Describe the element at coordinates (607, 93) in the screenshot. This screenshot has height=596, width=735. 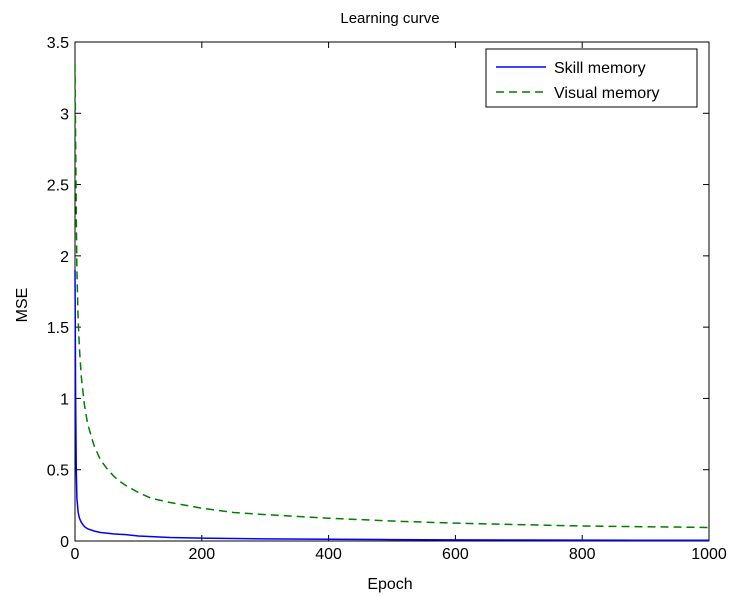
I see `legend-label: Visual memory` at that location.